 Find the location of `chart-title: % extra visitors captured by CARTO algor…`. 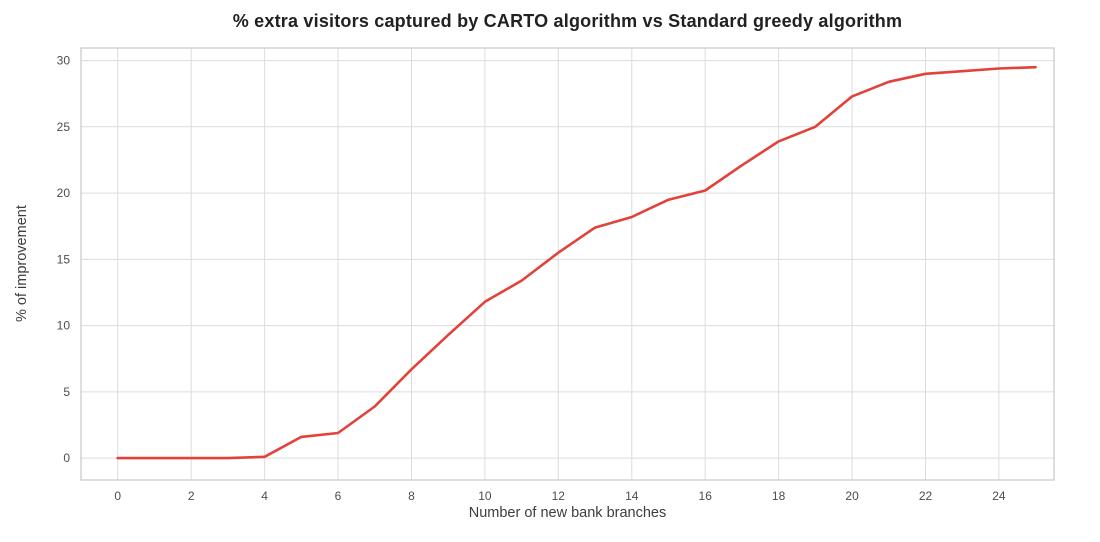

chart-title: % extra visitors captured by CARTO algor… is located at coordinates (567, 21).